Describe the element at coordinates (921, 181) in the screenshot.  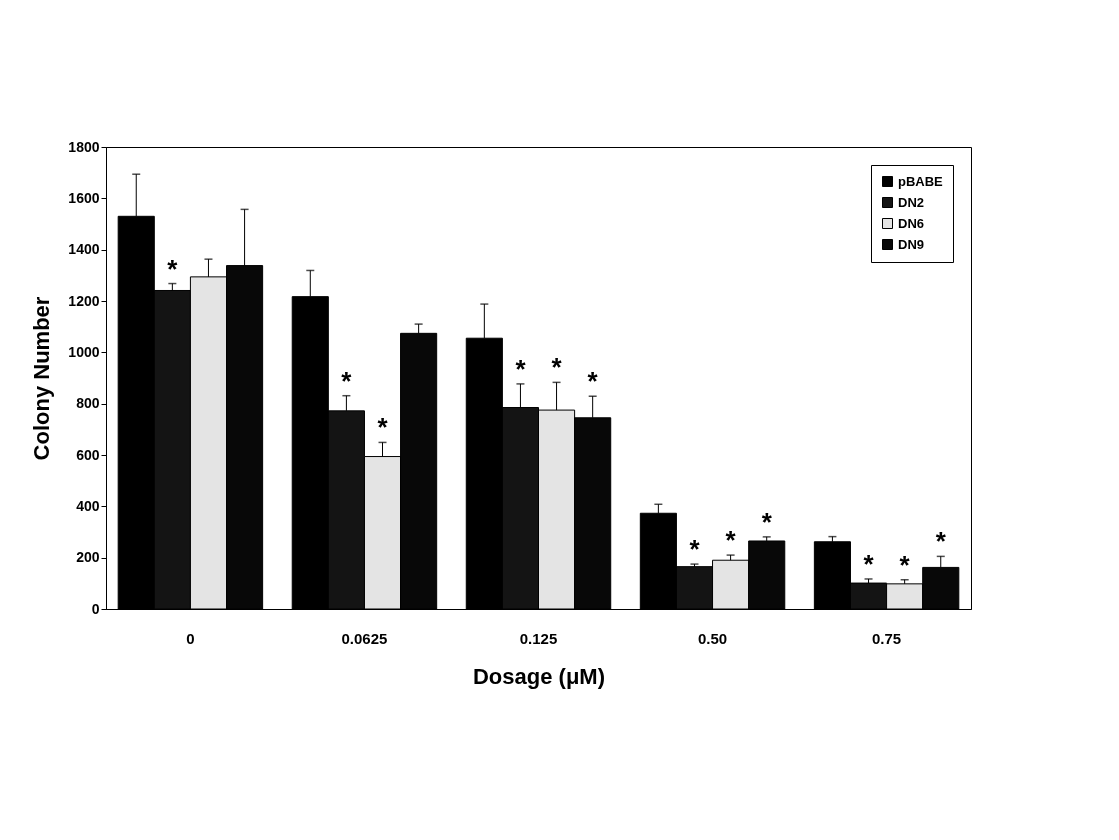
I see `legend-label: pBABE` at that location.